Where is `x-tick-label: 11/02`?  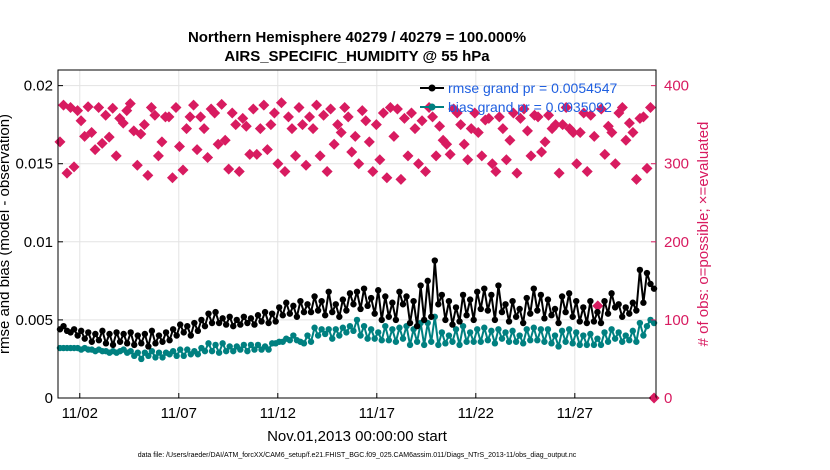 x-tick-label: 11/02 is located at coordinates (80, 413).